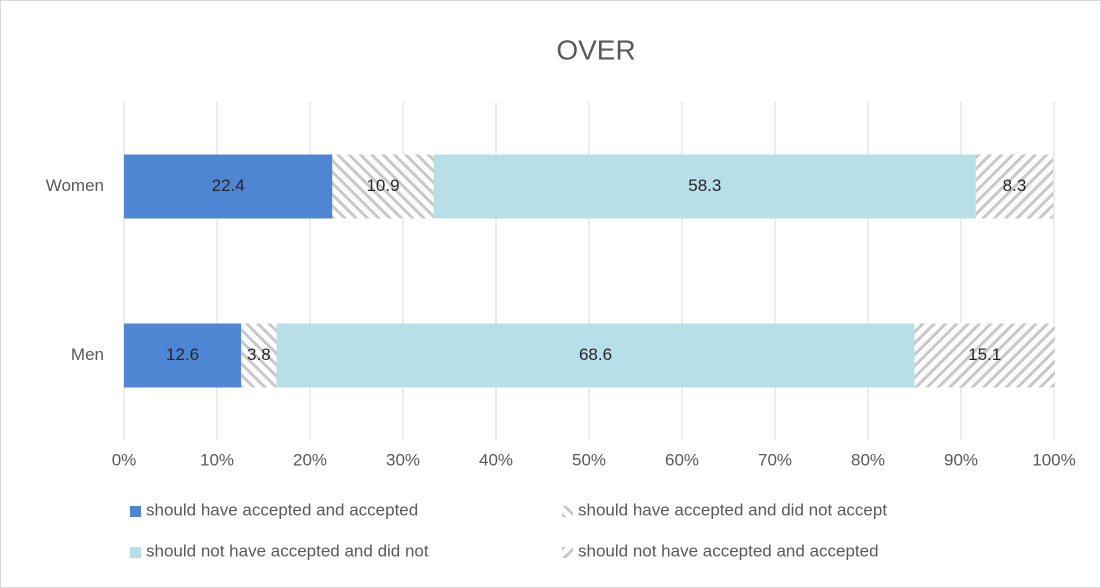  Describe the element at coordinates (595, 49) in the screenshot. I see `chart-title: OVER` at that location.